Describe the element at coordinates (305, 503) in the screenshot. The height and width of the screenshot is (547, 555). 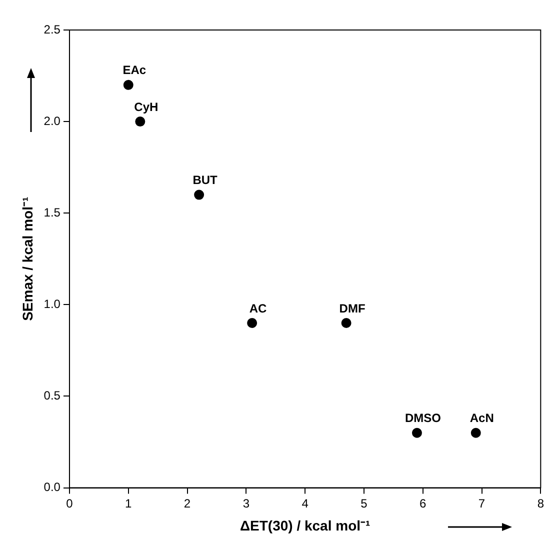
I see `x-tick-label: 4` at that location.